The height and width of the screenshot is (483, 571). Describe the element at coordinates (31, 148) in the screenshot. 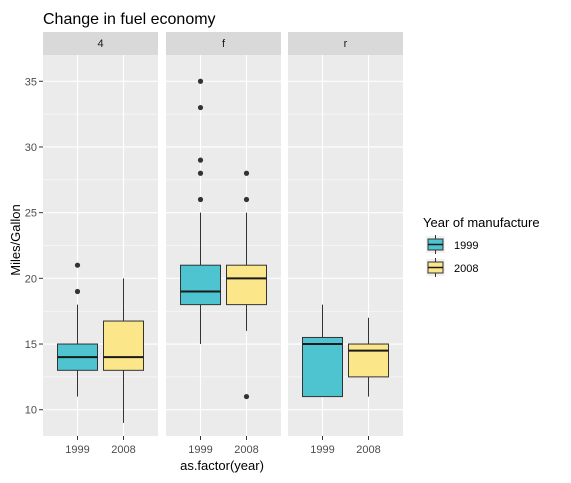

I see `y-tick-label: 30` at that location.